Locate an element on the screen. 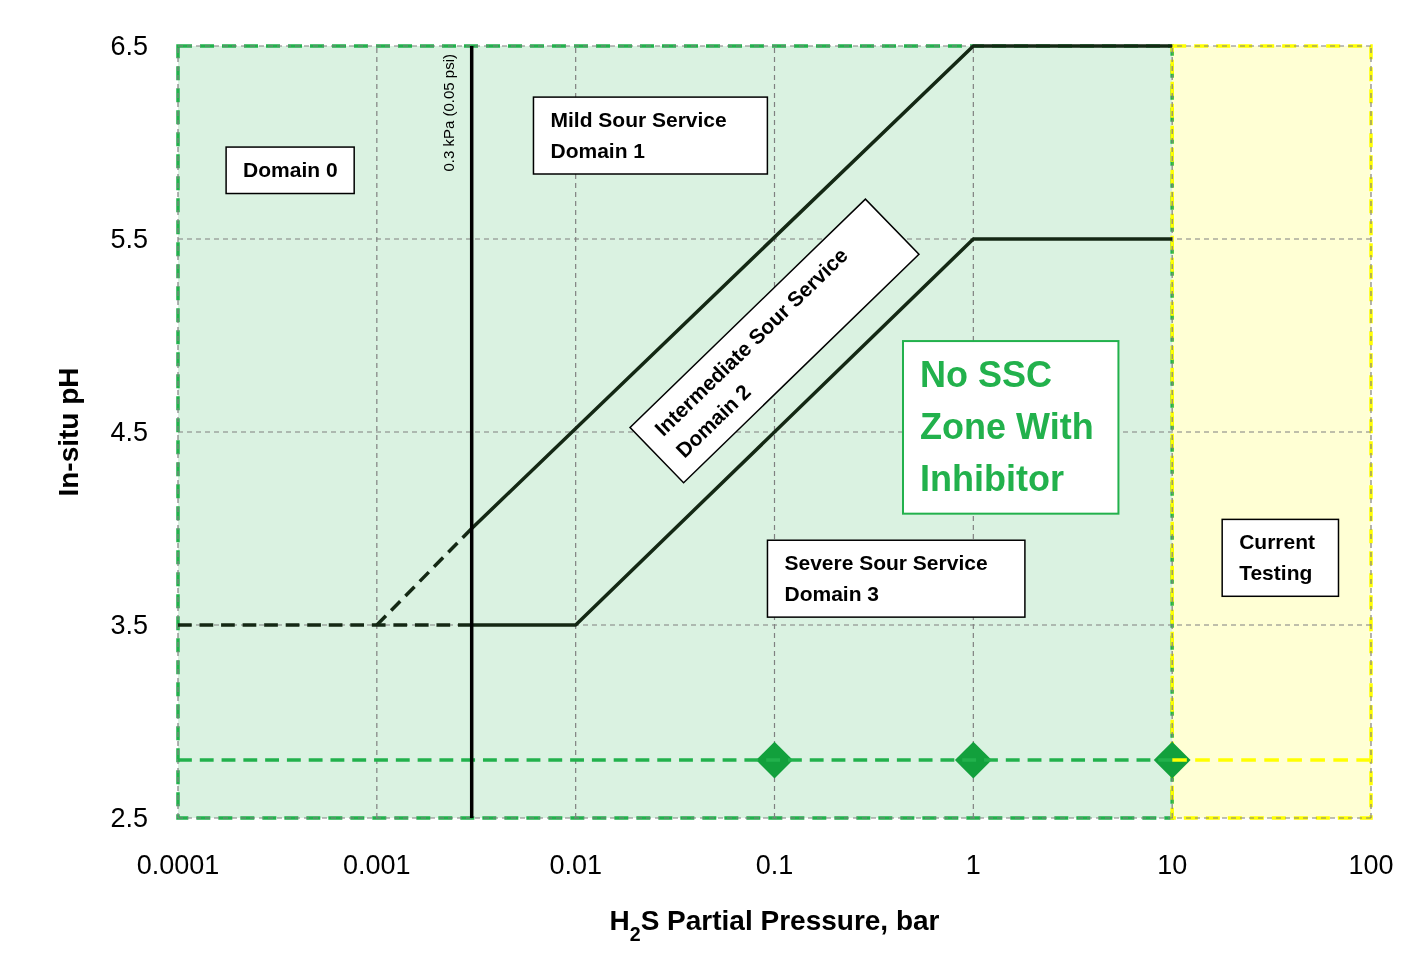 Image resolution: width=1413 pixels, height=966 pixels. y-tick-label: 2.5 is located at coordinates (129, 818).